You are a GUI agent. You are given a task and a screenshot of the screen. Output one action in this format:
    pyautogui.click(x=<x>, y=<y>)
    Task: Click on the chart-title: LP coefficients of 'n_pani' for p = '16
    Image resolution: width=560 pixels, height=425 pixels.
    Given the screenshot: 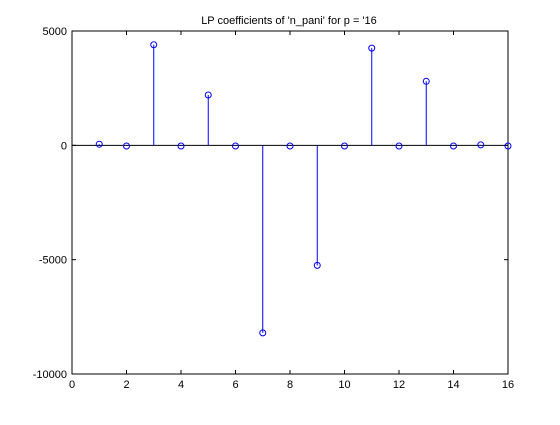 What is the action you would take?
    pyautogui.click(x=289, y=21)
    